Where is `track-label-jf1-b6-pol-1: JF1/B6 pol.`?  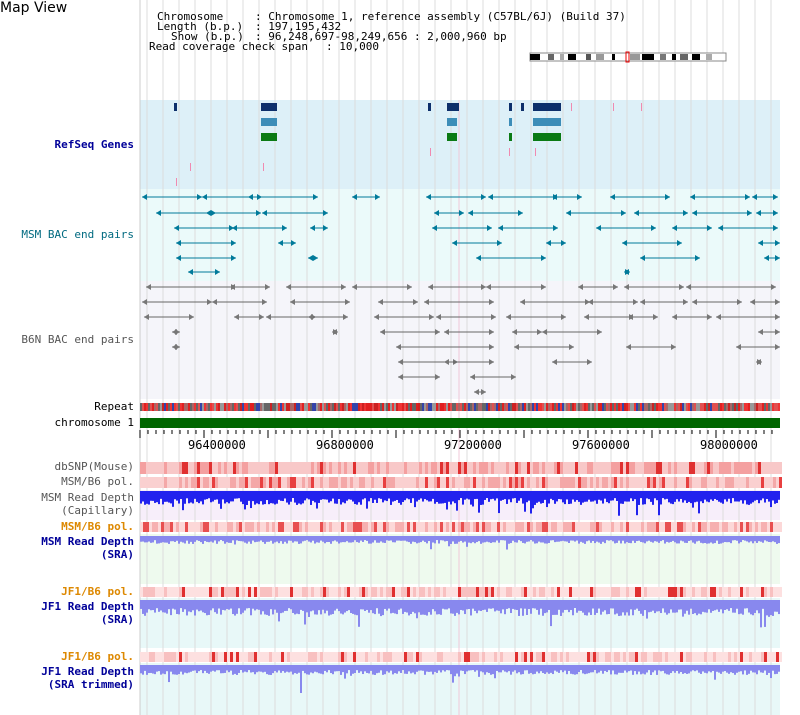
track-label-jf1-b6-pol-1: JF1/B6 pol. is located at coordinates (97, 591).